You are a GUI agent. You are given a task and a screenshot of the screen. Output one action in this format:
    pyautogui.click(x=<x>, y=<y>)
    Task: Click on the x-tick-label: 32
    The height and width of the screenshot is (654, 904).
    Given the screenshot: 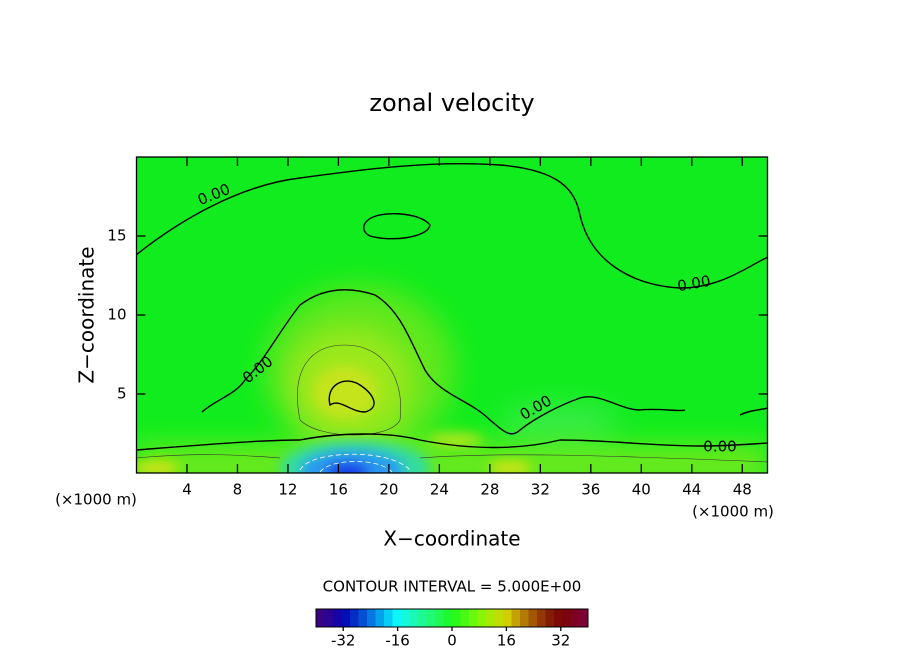 What is the action you would take?
    pyautogui.click(x=540, y=490)
    